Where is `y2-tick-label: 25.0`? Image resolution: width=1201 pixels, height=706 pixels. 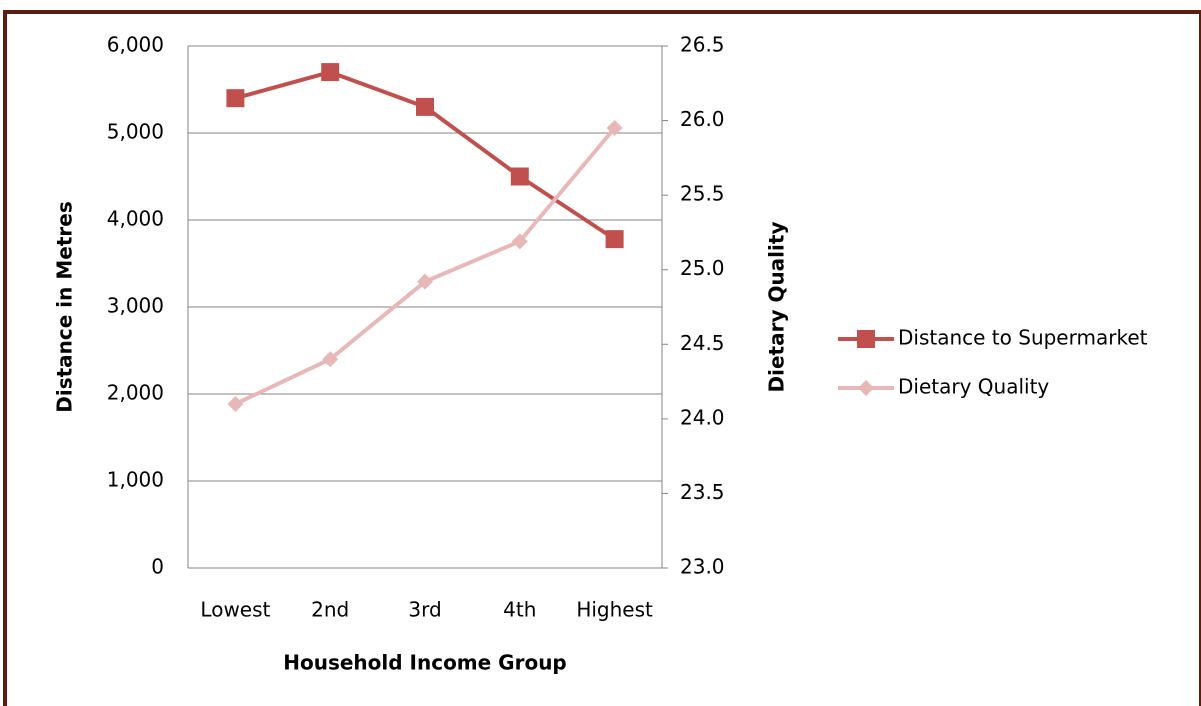 y2-tick-label: 25.0 is located at coordinates (702, 268).